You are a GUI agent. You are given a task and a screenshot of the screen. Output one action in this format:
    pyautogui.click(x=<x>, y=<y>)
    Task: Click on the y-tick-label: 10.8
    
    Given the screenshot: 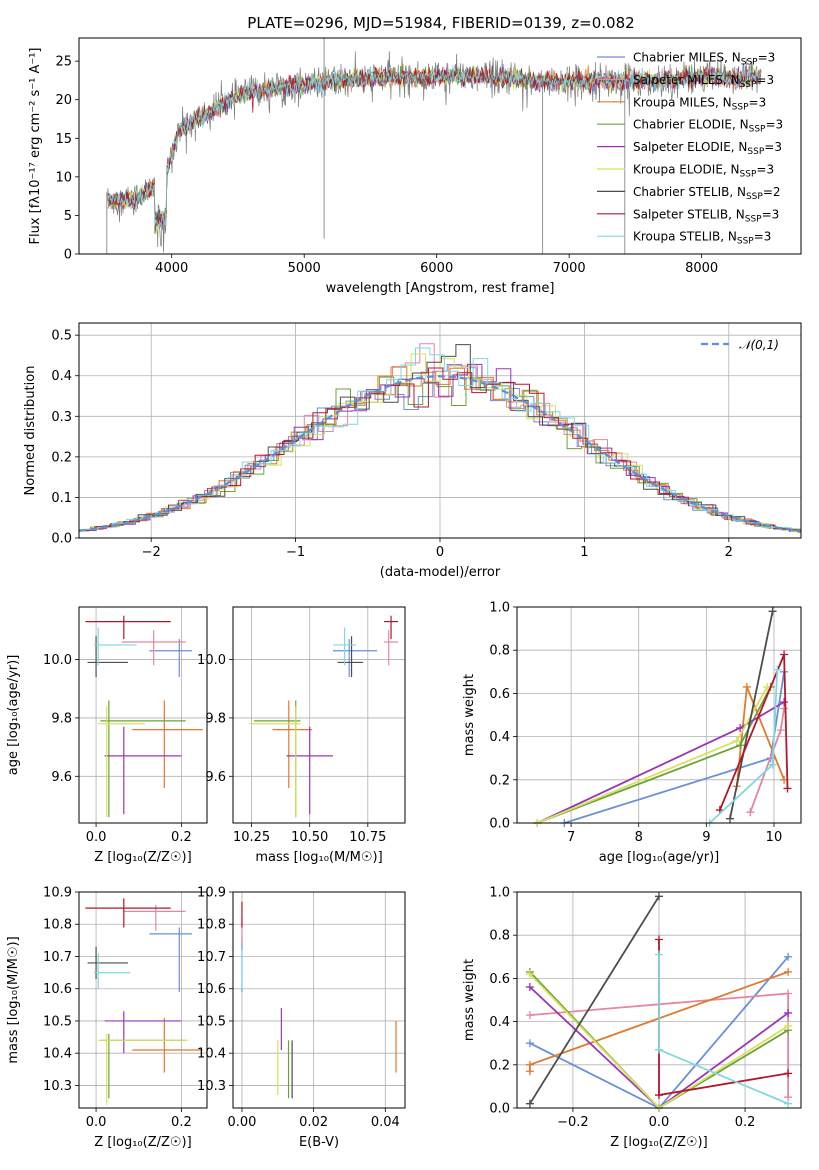 What is the action you would take?
    pyautogui.click(x=211, y=925)
    